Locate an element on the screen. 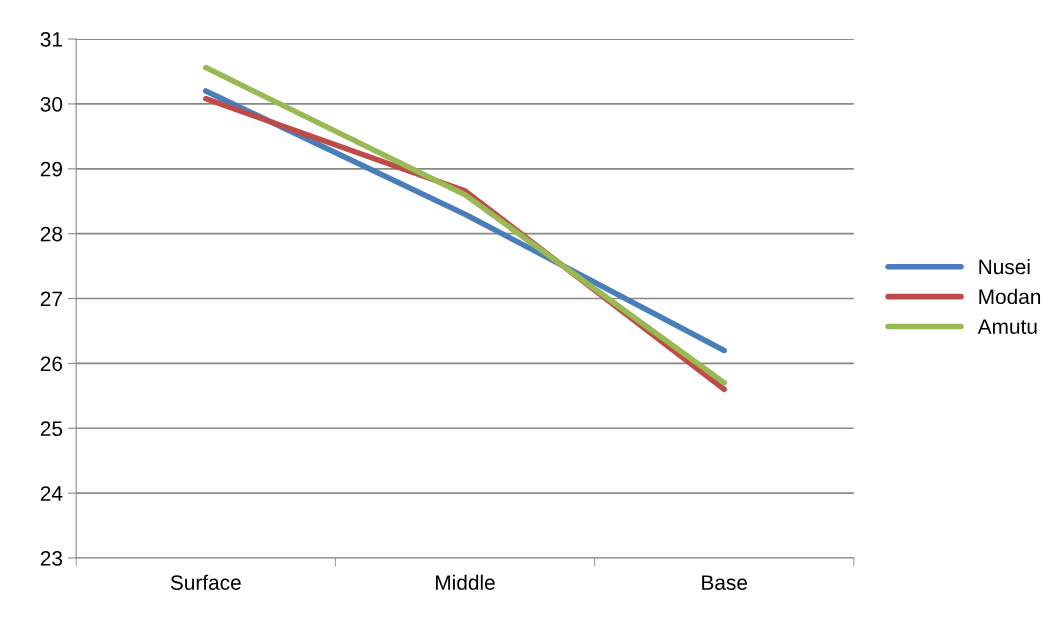 The image size is (1058, 620). legend-label: Nusei is located at coordinates (1004, 266).